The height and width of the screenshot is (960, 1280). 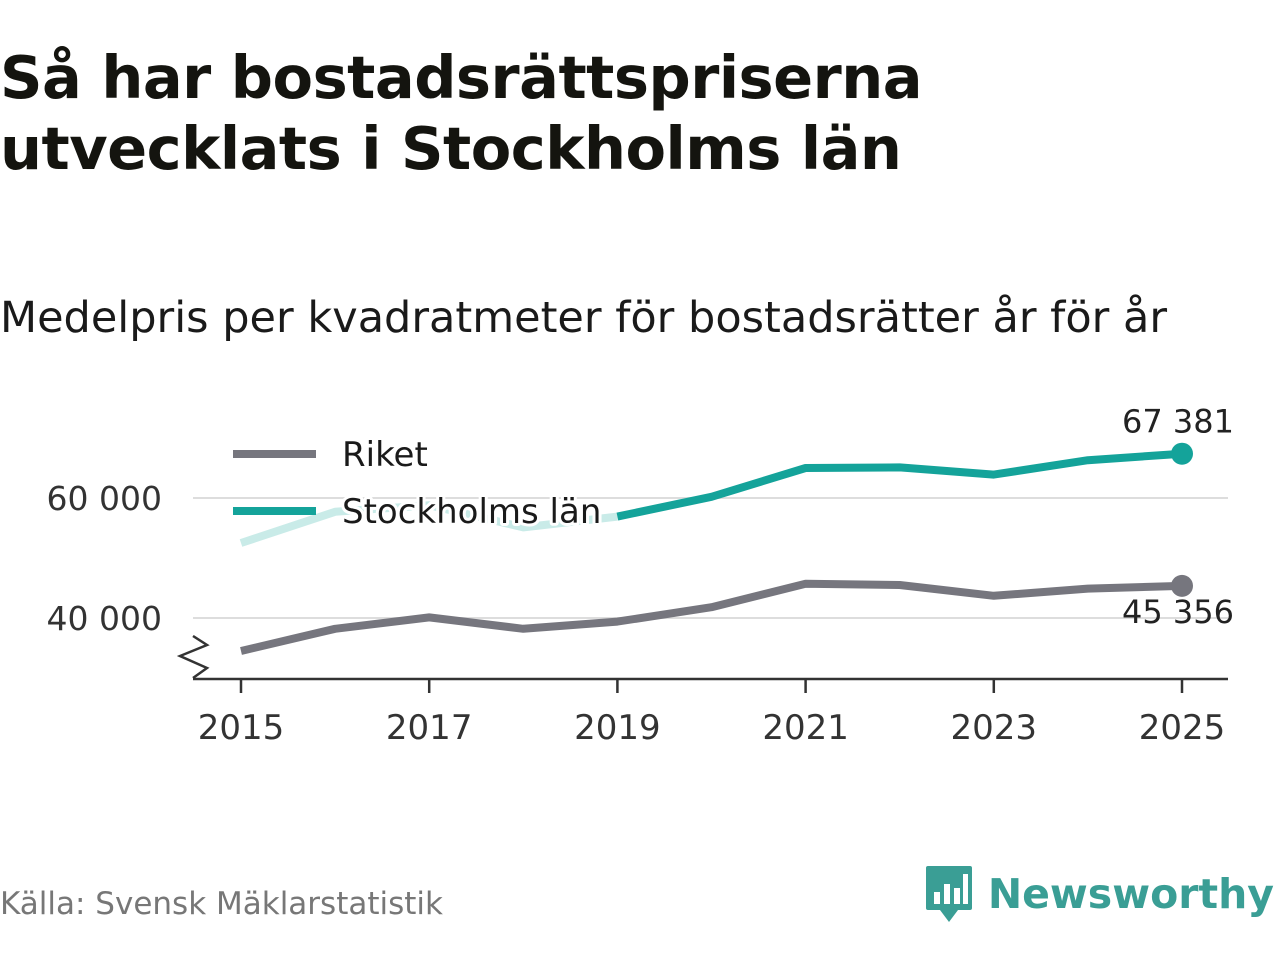 I want to click on brand-logo: Newsworthy, so click(x=1099, y=894).